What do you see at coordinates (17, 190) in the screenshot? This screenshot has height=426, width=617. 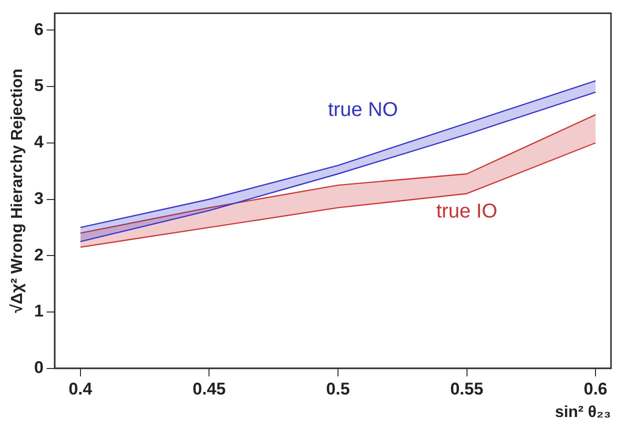 I see `y-axis-title: √Δχ² Wrong Hierarchy Rejection` at bounding box center [17, 190].